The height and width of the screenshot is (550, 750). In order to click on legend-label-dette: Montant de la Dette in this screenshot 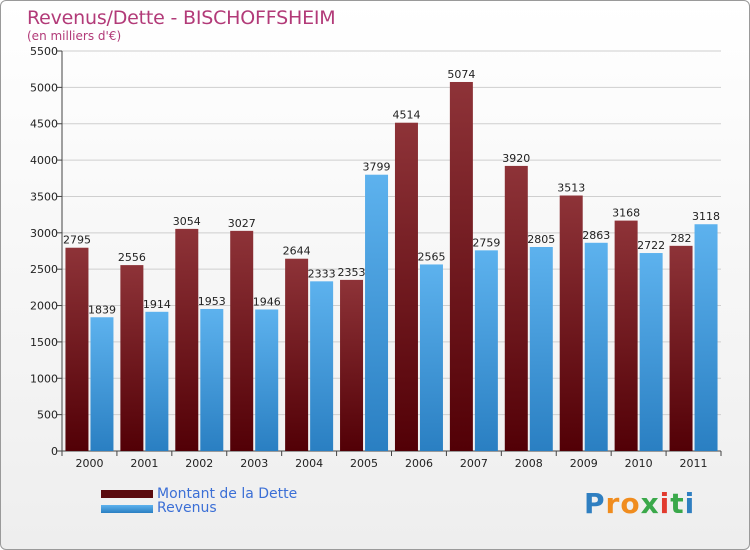, I will do `click(227, 494)`.